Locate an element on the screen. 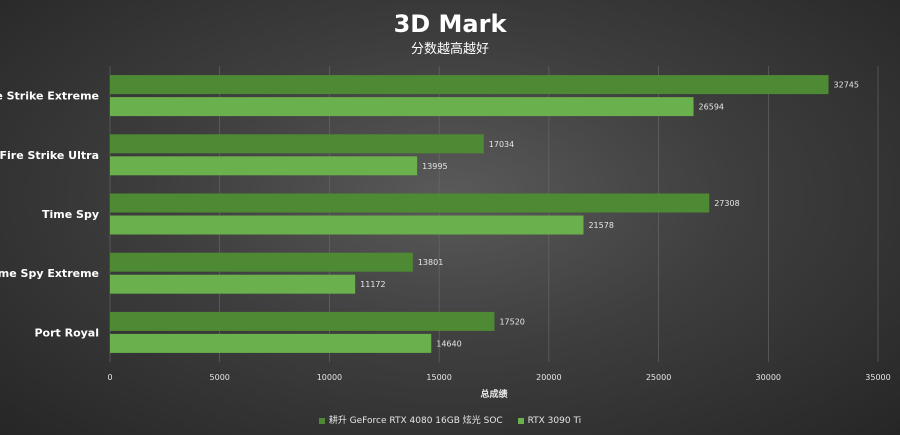 This screenshot has height=435, width=900. data-label-time-spy-series-2: 21578 is located at coordinates (600, 225).